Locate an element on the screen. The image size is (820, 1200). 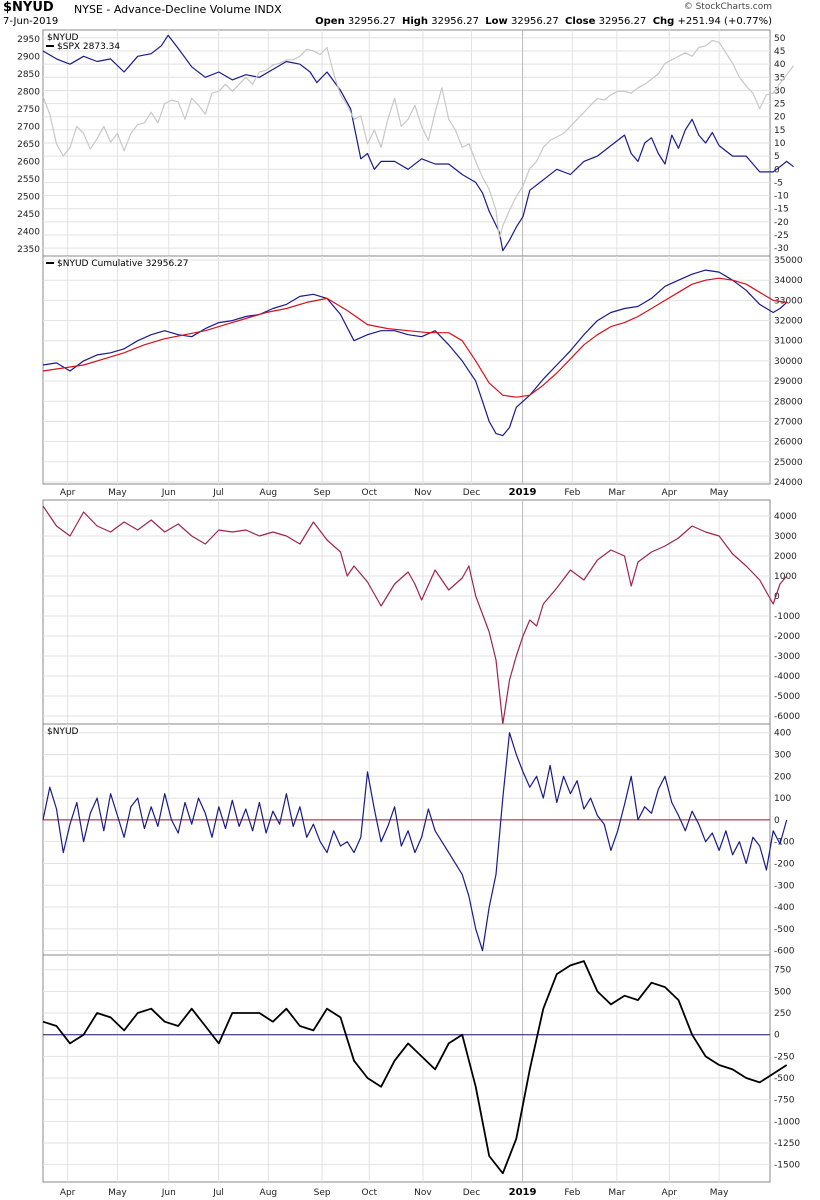
right-tick-label: -20 is located at coordinates (781, 223).